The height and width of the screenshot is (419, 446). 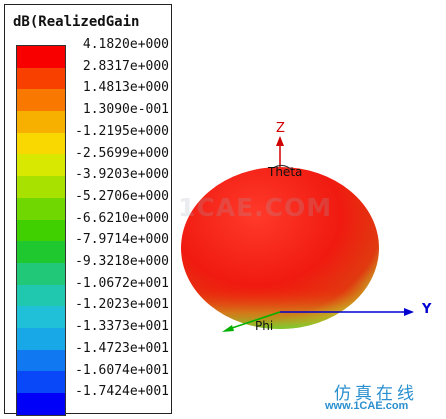 I want to click on brand-text-cn: 仿真在线, so click(x=376, y=394).